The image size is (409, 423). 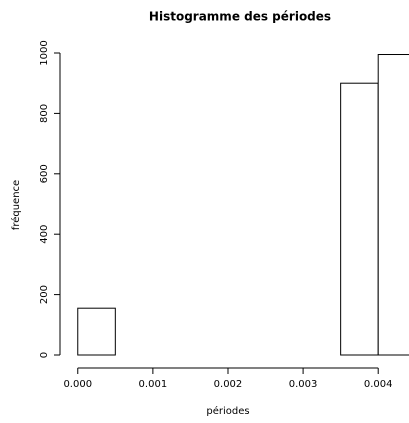 I want to click on y-tick-label: 600, so click(x=44, y=173).